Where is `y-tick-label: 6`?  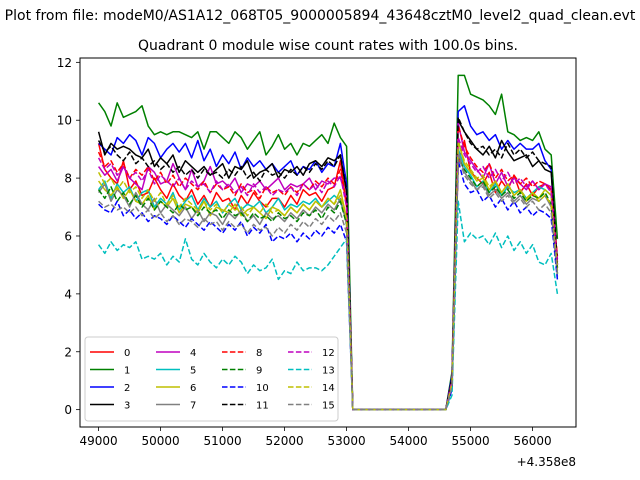
y-tick-label: 6 is located at coordinates (68, 236).